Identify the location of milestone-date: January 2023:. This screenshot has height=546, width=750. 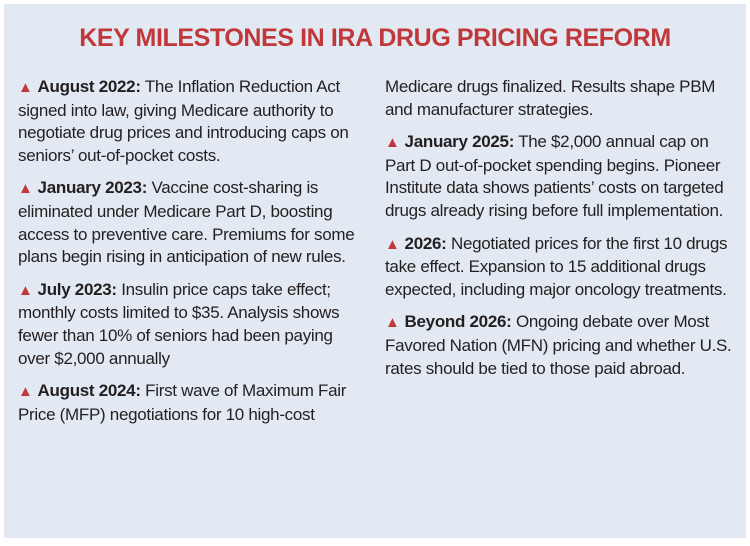
(92, 188).